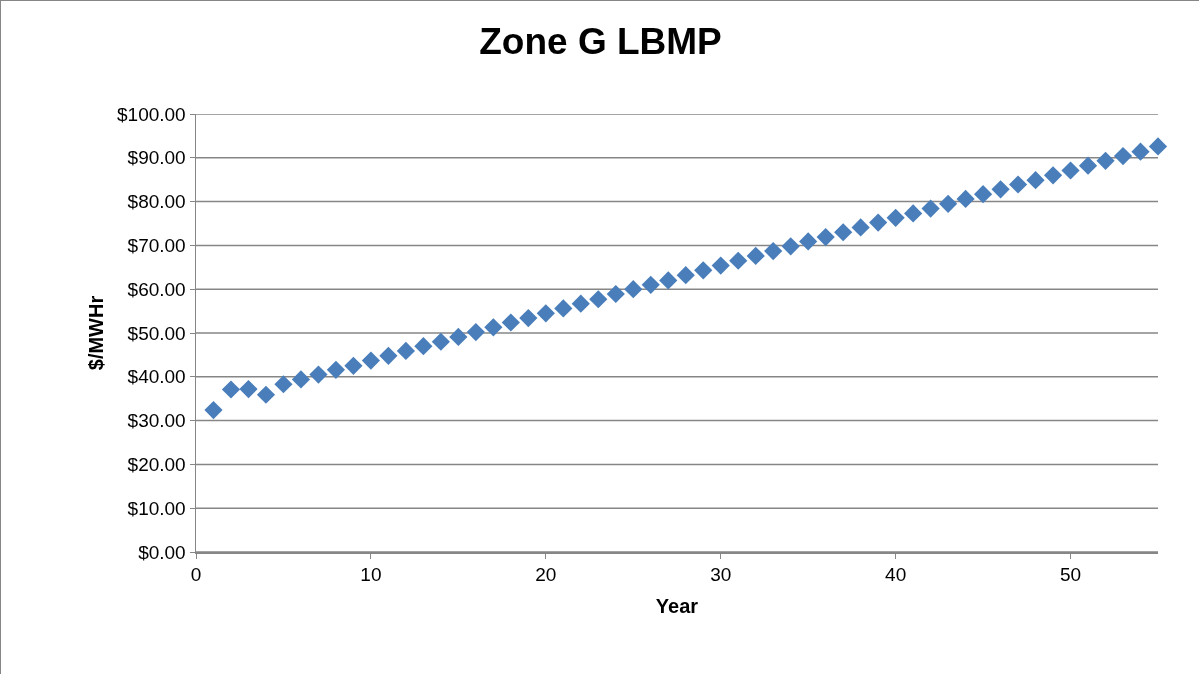 Image resolution: width=1199 pixels, height=674 pixels. What do you see at coordinates (1070, 575) in the screenshot?
I see `x-tick-label: 50` at bounding box center [1070, 575].